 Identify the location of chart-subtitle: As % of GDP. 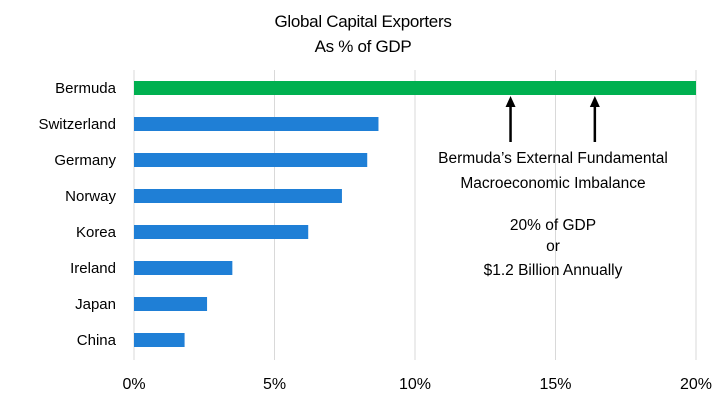
(363, 46).